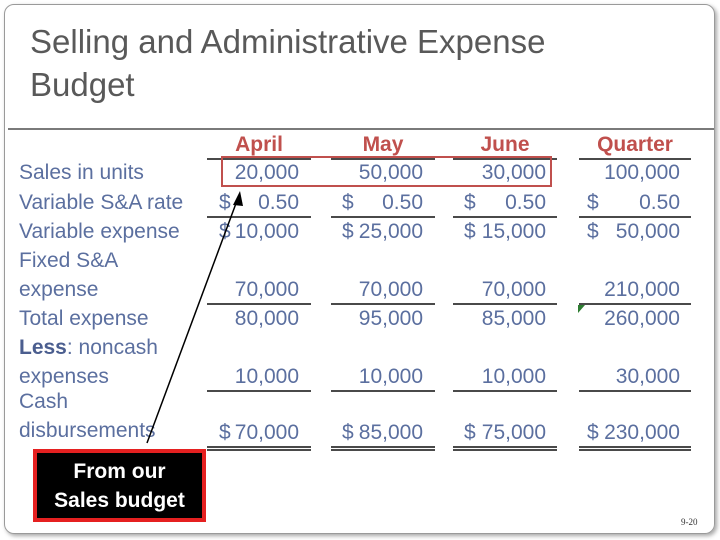  Describe the element at coordinates (192, 320) in the screenshot. I see `arrow-line` at that location.